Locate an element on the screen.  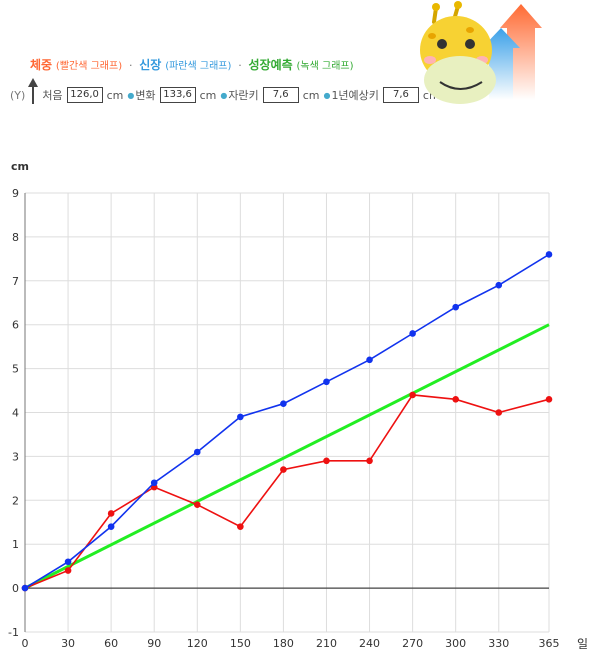
x-tick-label: 240 is located at coordinates (369, 643).